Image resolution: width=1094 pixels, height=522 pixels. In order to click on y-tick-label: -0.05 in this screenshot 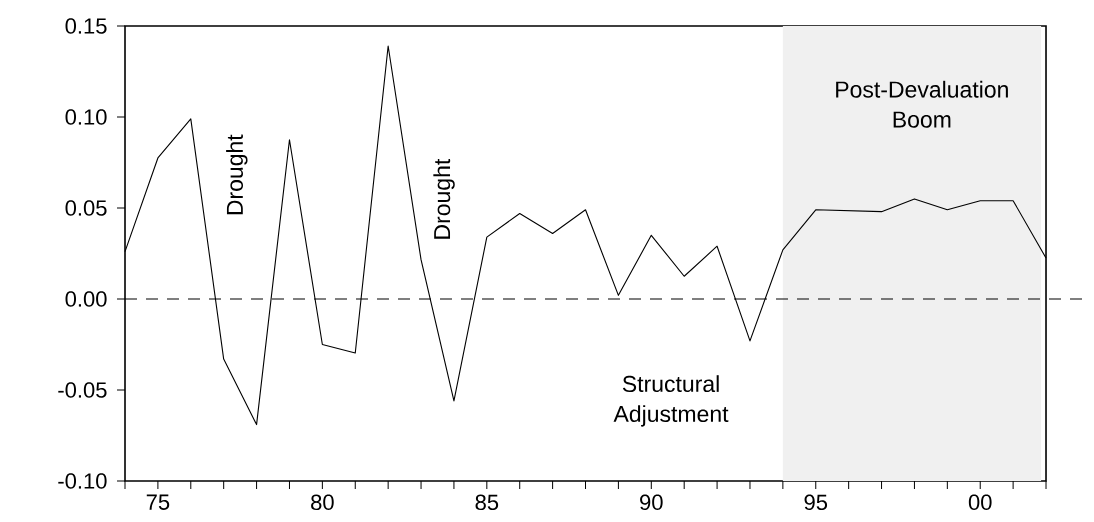, I will do `click(82, 390)`.